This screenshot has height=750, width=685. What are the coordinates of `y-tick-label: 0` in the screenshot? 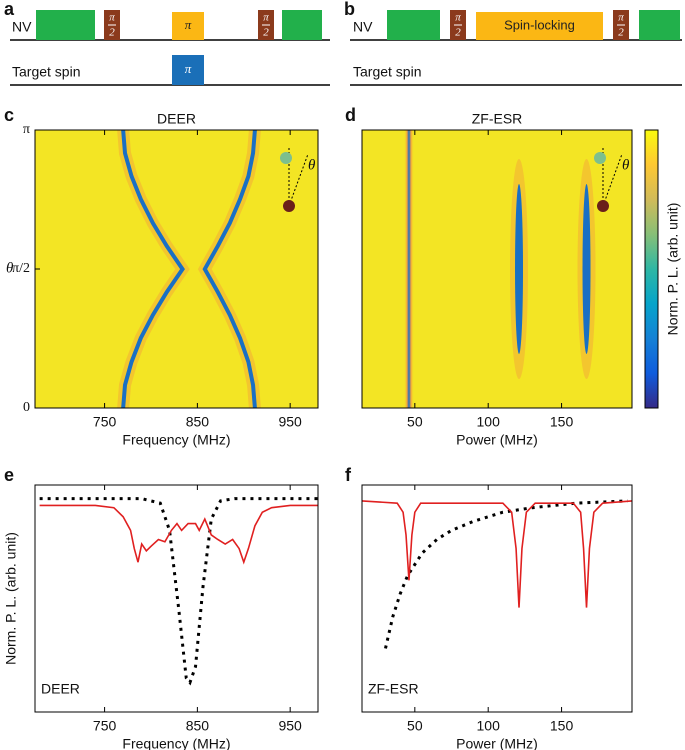 It's located at (26, 407).